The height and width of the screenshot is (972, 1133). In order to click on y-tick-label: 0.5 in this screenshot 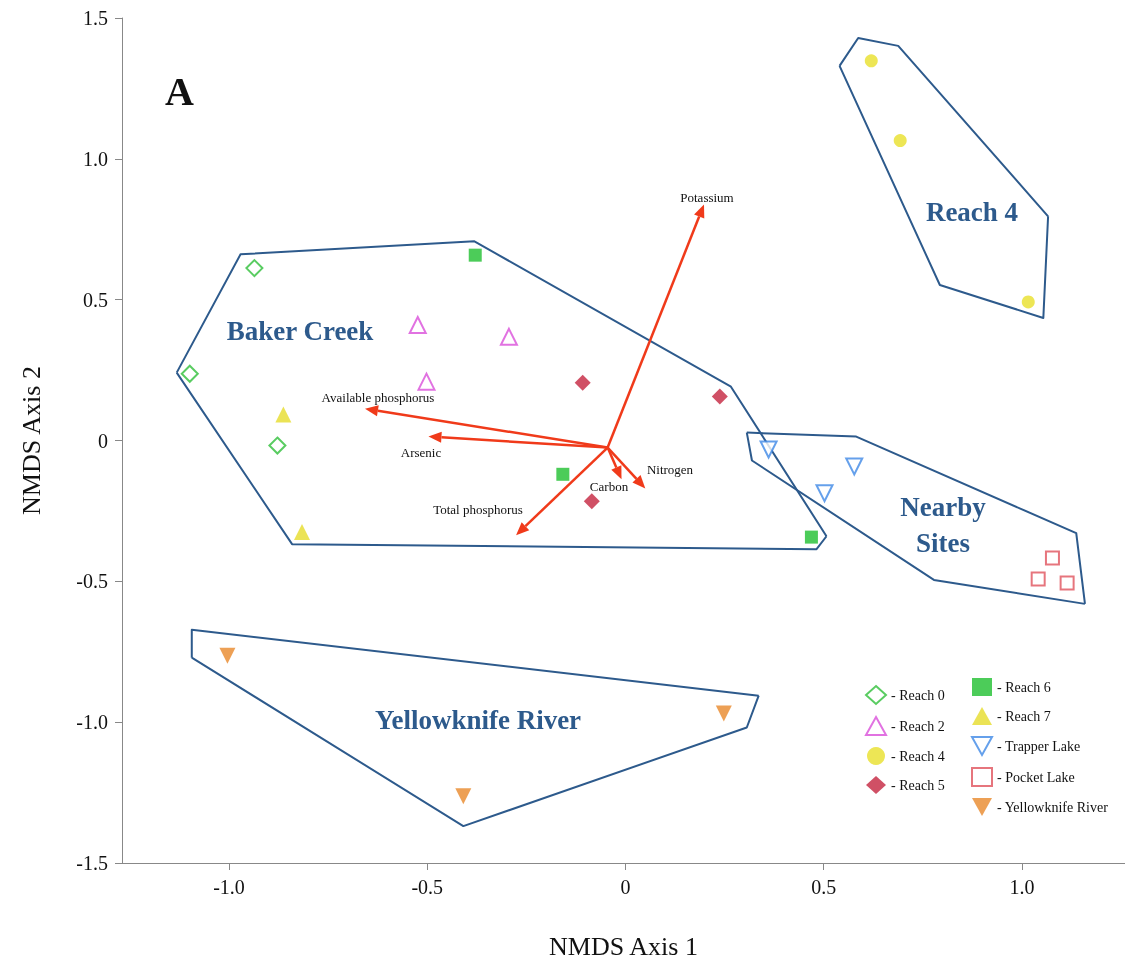, I will do `click(95, 299)`.